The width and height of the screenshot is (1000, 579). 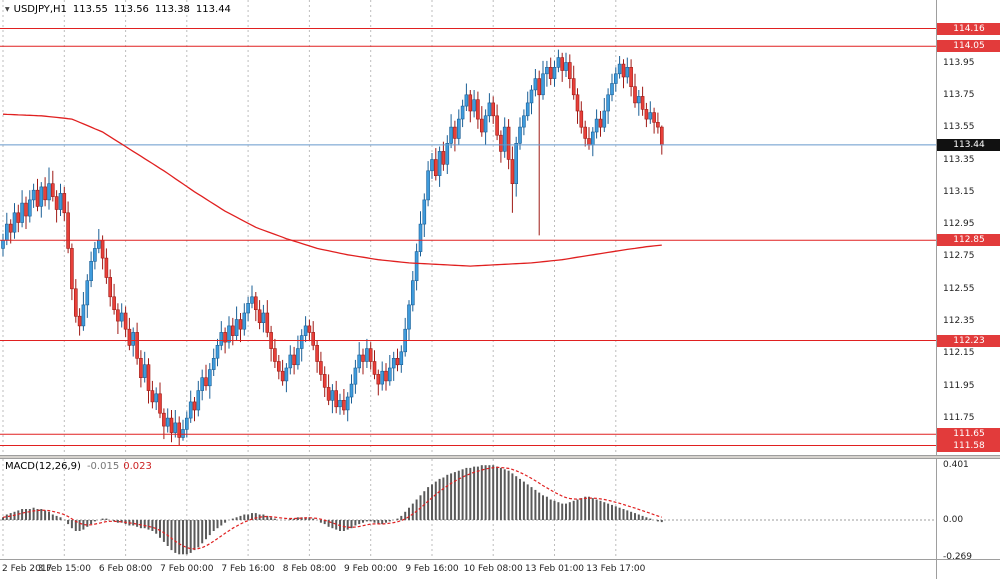 What do you see at coordinates (131, 9) in the screenshot?
I see `high-value: 113.56` at bounding box center [131, 9].